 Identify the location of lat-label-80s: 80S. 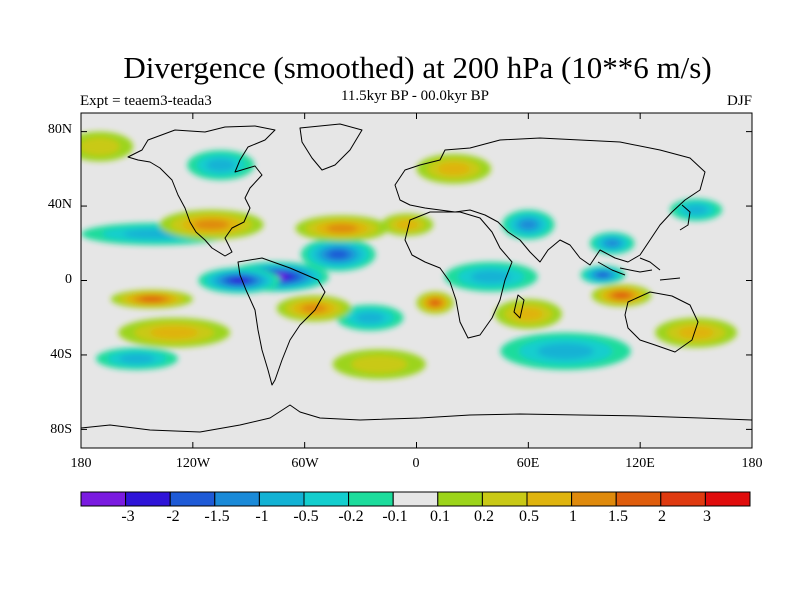
(61, 429).